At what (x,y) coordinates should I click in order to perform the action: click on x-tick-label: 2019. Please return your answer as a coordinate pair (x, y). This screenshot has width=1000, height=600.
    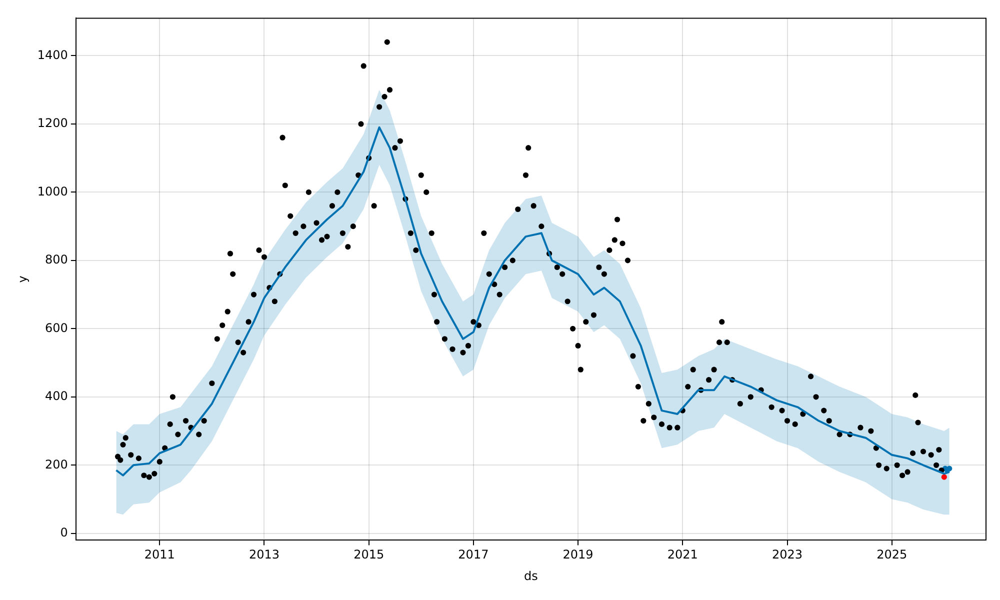
    Looking at the image, I should click on (578, 555).